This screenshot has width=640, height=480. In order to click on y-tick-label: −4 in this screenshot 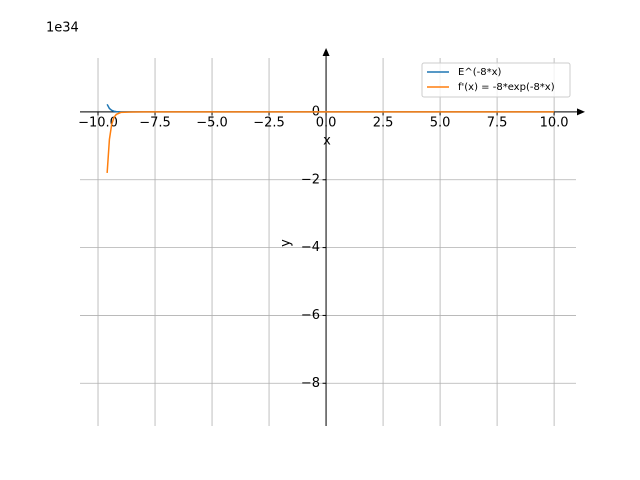, I will do `click(310, 247)`.